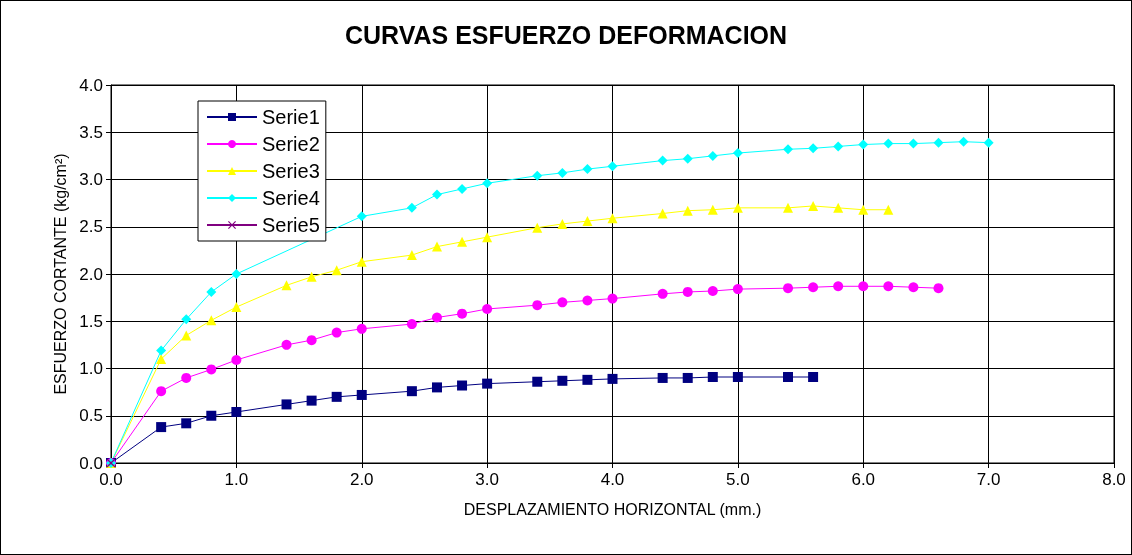 The image size is (1132, 555). What do you see at coordinates (91, 132) in the screenshot?
I see `y-tick-label: 3.5` at bounding box center [91, 132].